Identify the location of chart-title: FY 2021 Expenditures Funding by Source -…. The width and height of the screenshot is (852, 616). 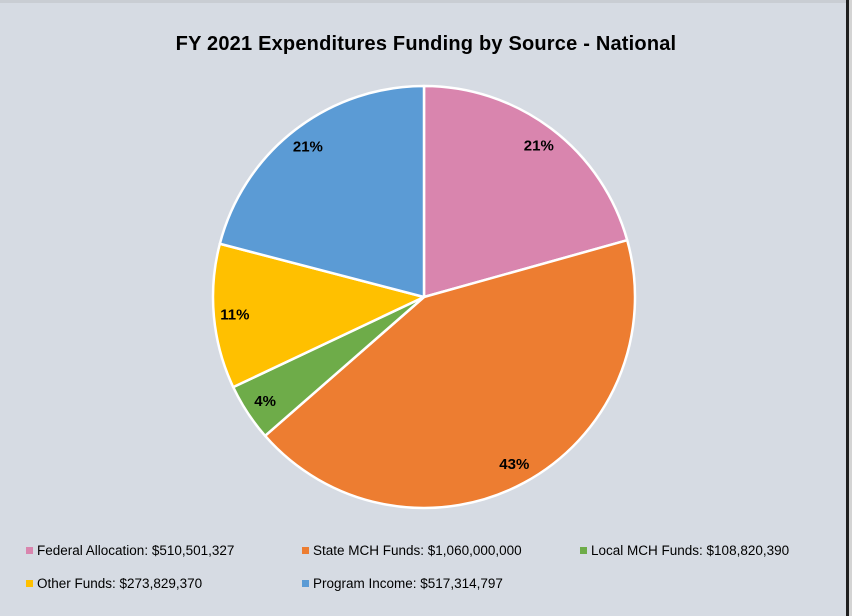
(426, 44).